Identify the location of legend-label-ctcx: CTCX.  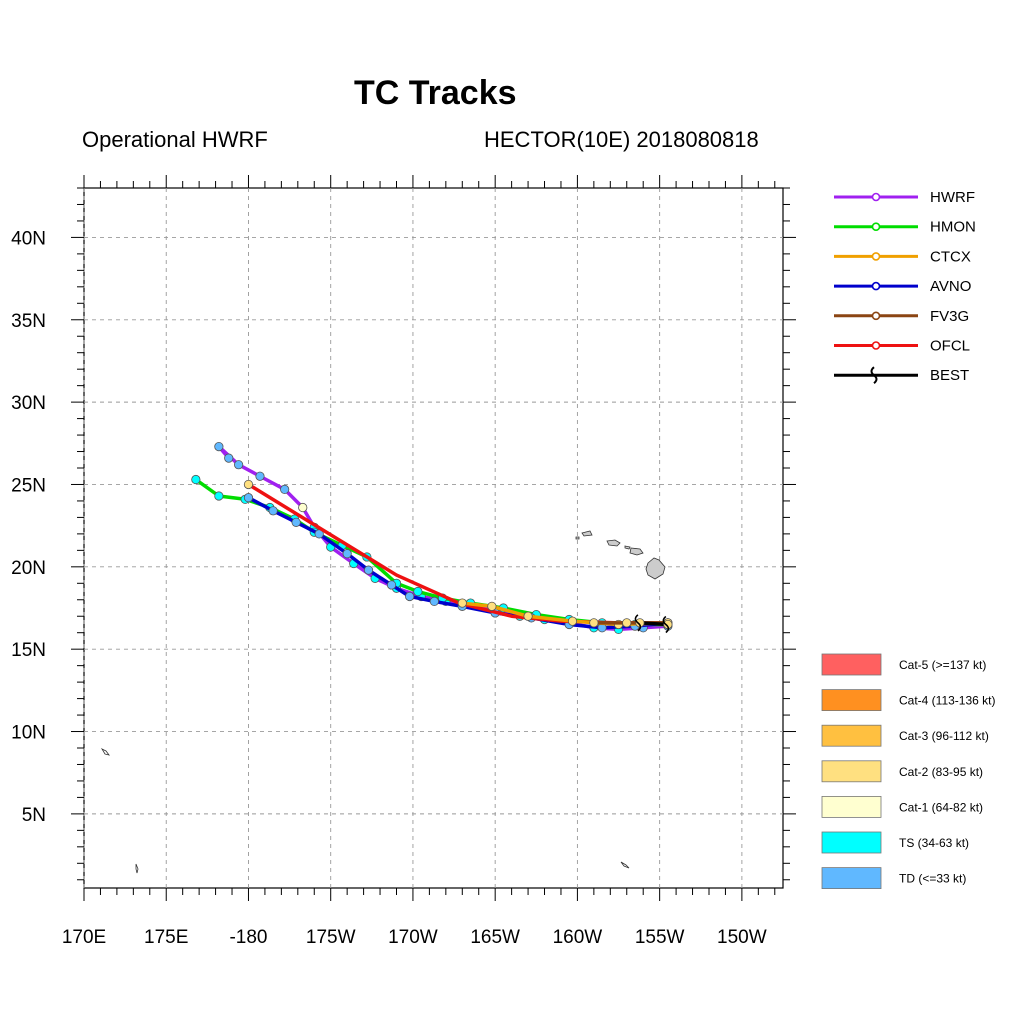
(950, 256).